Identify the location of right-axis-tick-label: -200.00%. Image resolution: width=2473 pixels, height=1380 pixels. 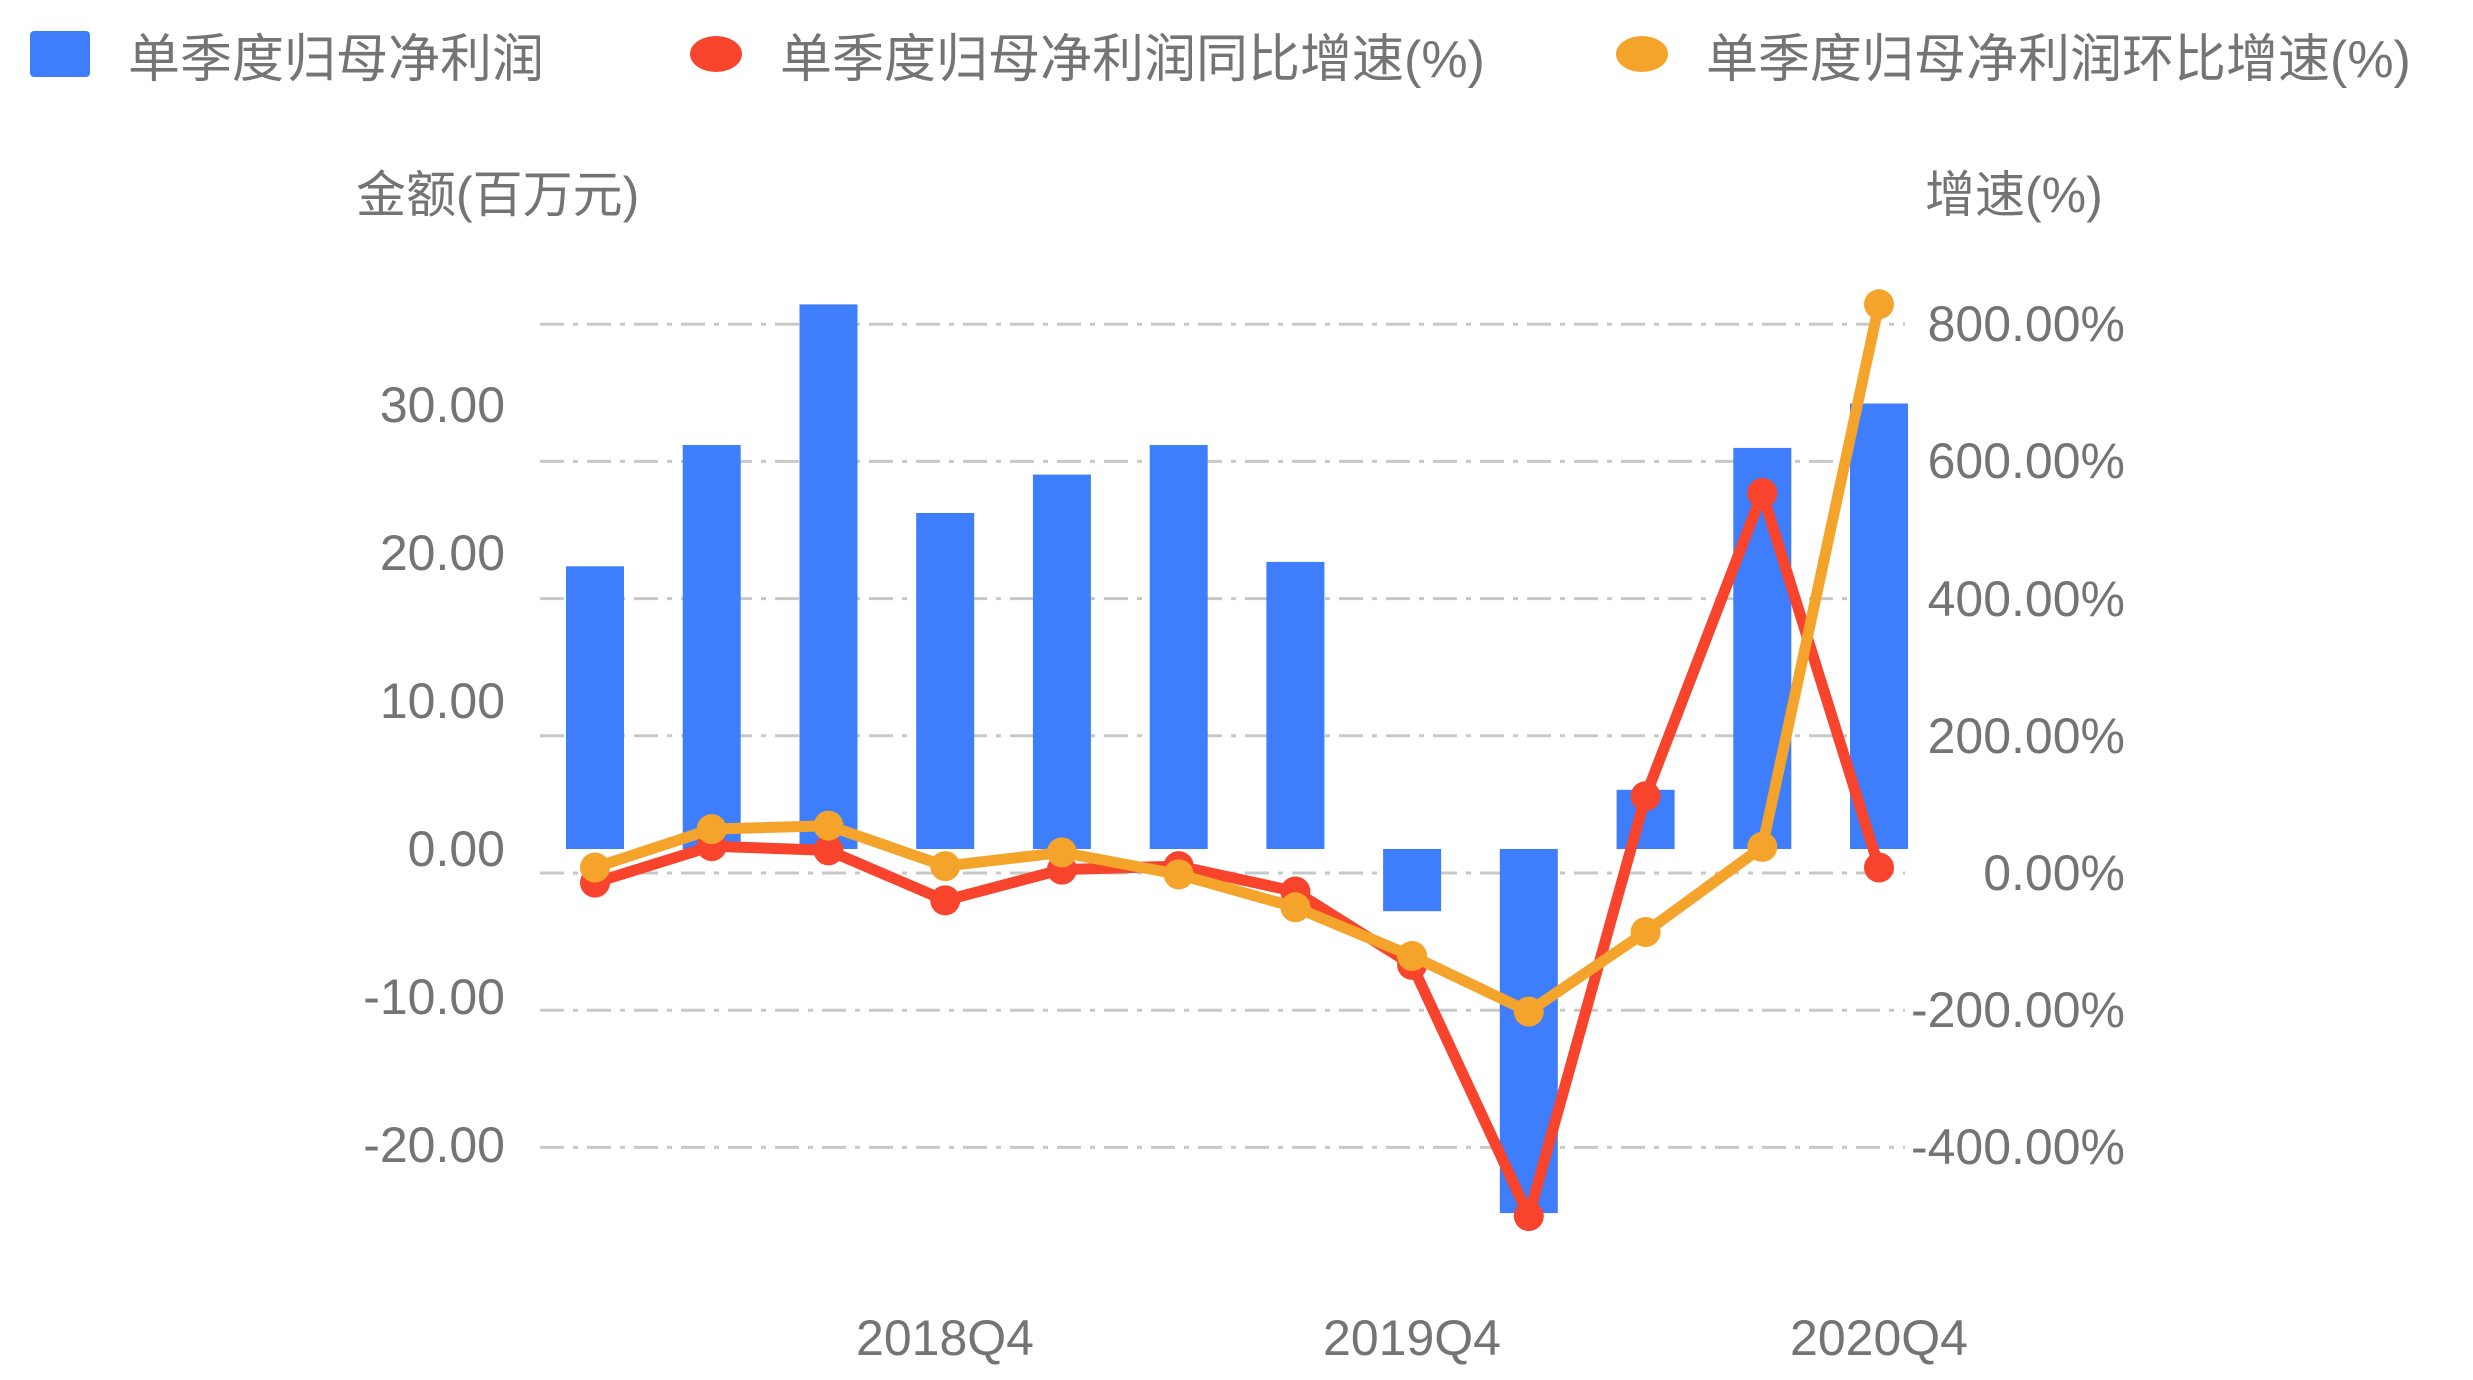
(2017, 1010).